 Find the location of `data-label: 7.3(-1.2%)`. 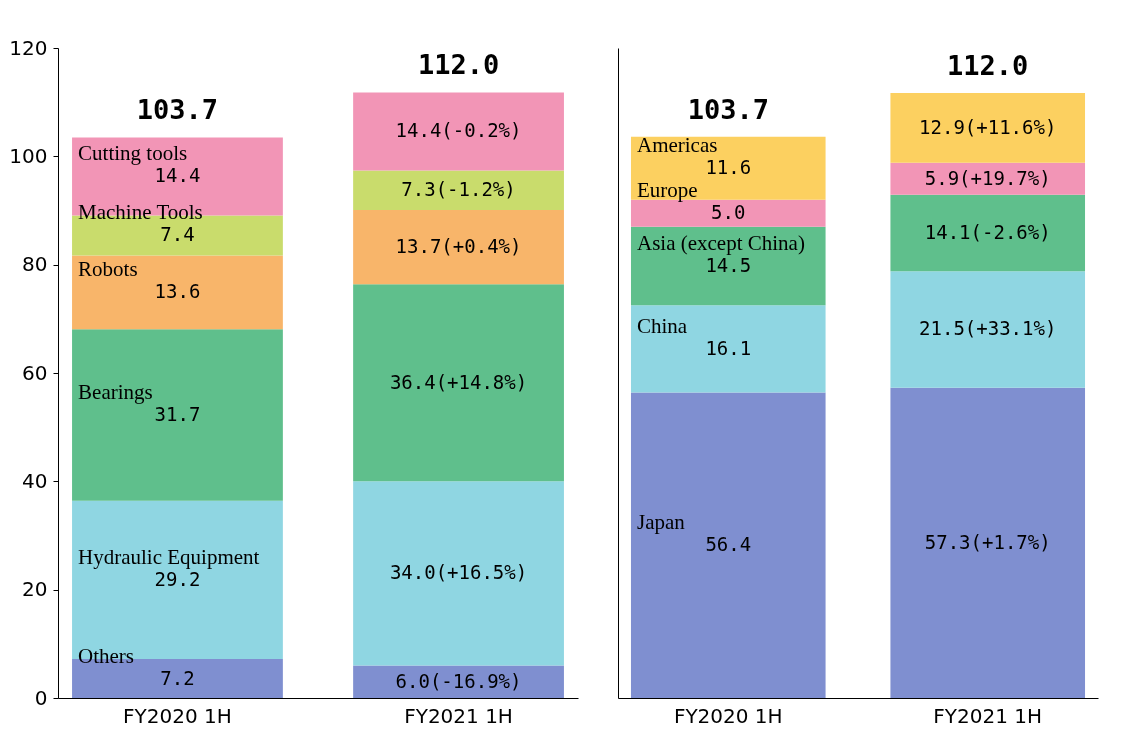

data-label: 7.3(-1.2%) is located at coordinates (458, 189).